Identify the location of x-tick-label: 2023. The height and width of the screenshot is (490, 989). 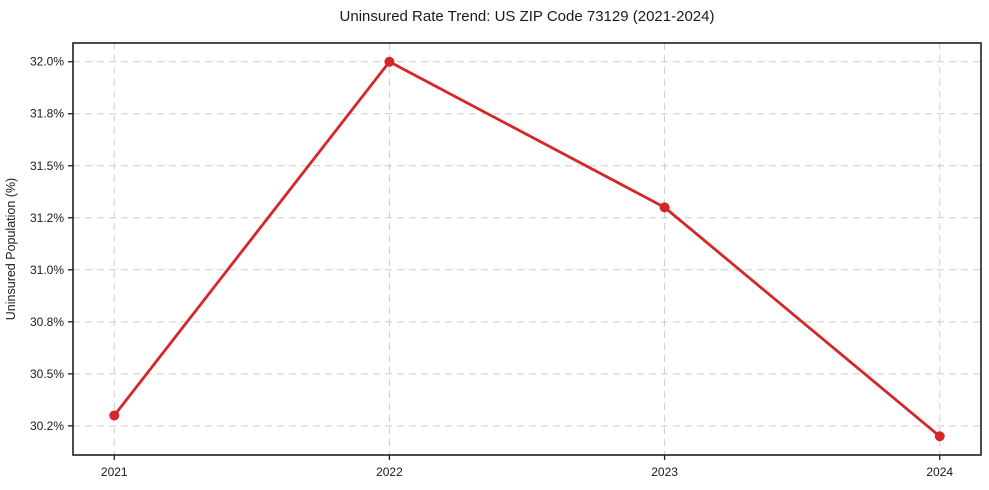
(664, 472).